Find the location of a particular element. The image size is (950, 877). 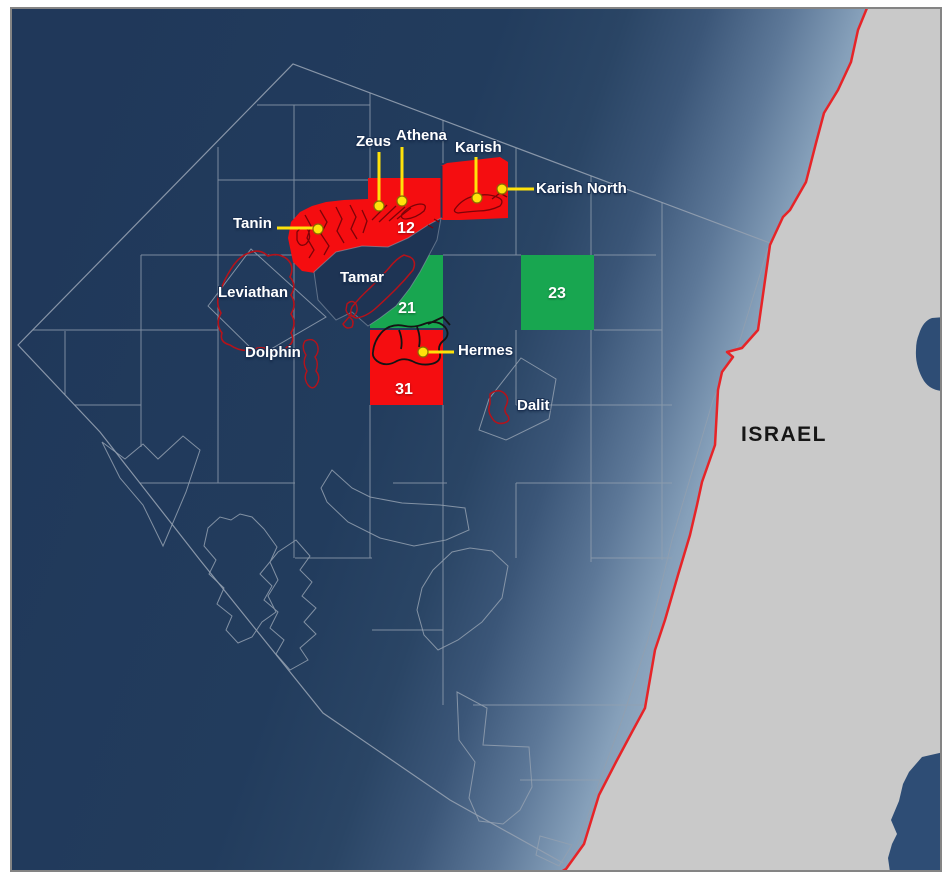

license-block-small-coastal is located at coordinates (554, 851).